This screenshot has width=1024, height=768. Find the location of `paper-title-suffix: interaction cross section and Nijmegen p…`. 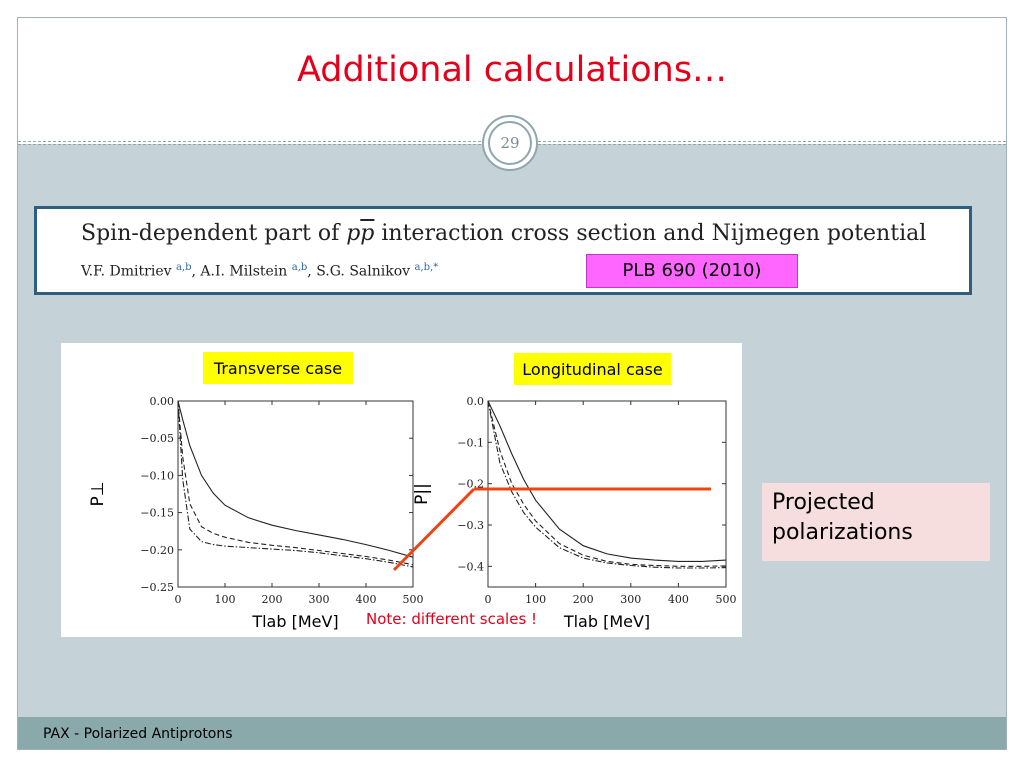

paper-title-suffix: interaction cross section and Nijmegen p… is located at coordinates (650, 233).